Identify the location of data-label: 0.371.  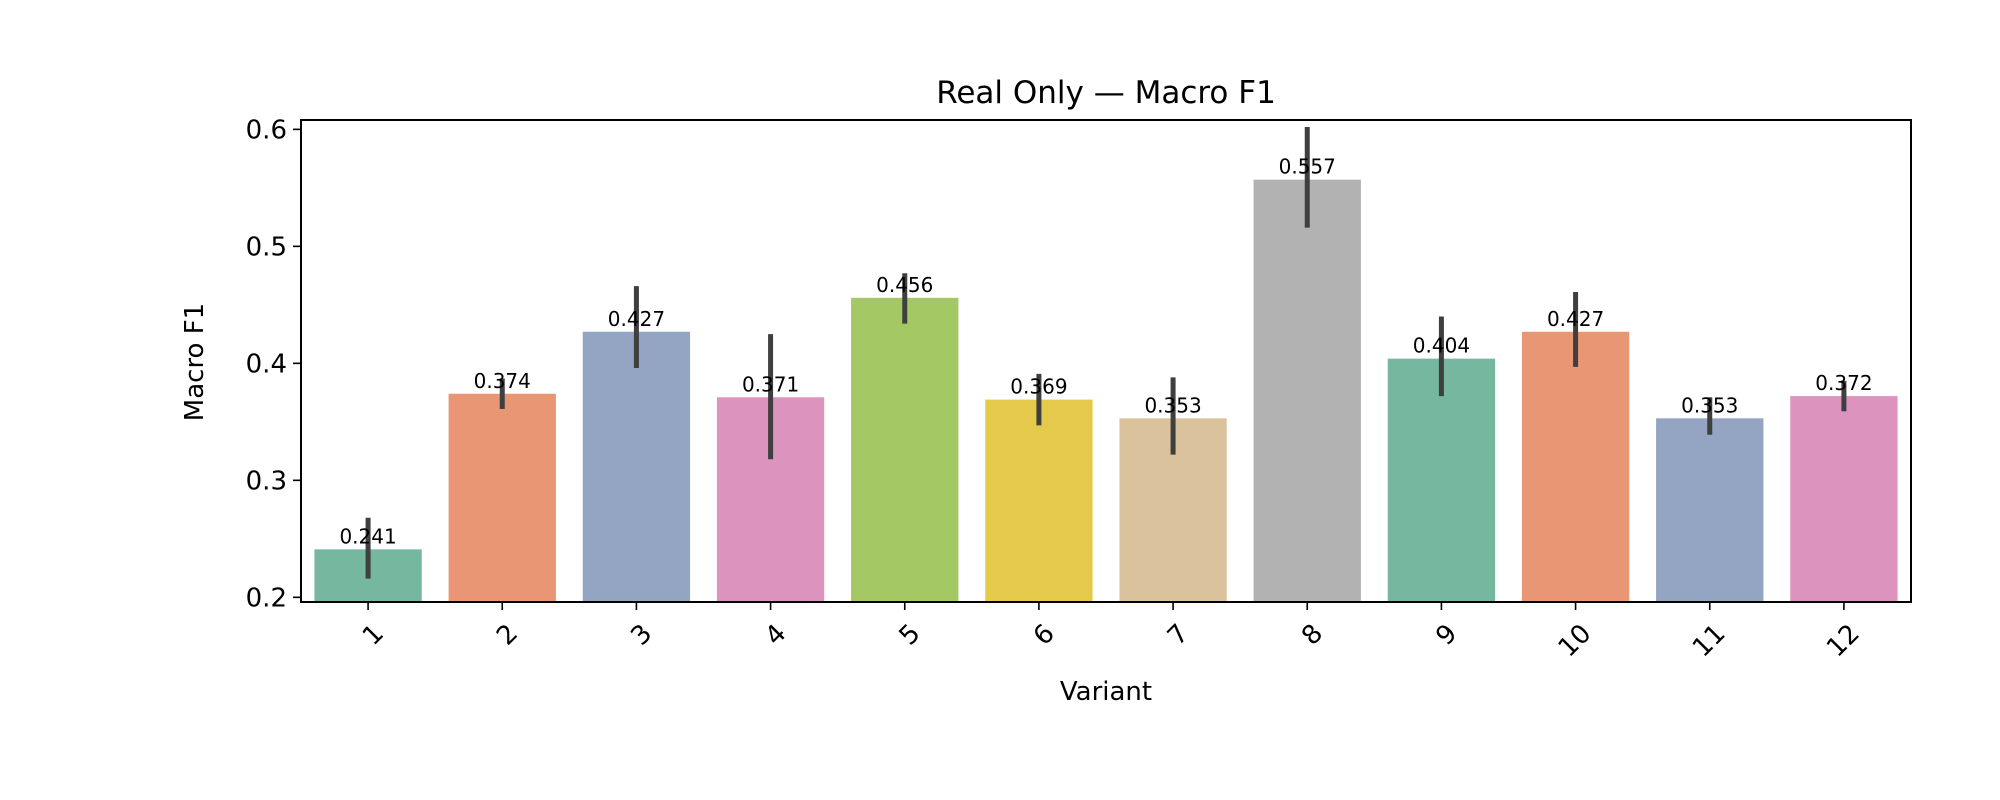
(770, 384).